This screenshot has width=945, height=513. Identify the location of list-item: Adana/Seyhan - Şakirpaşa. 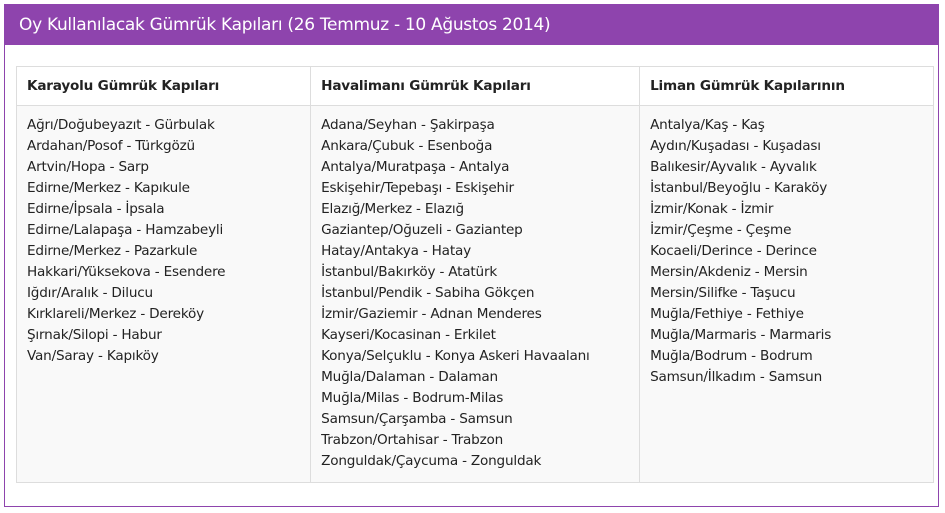
(408, 125).